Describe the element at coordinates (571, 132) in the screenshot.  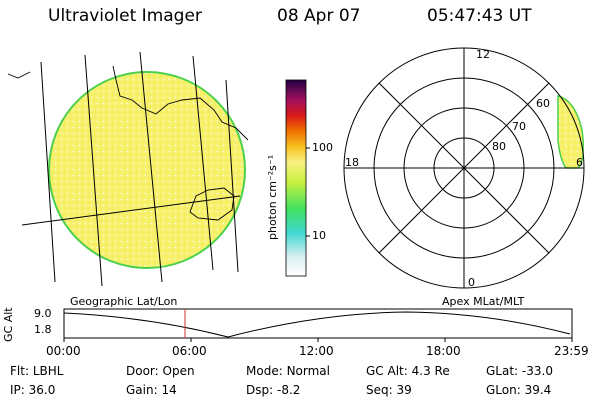
I see `aurora-patch` at that location.